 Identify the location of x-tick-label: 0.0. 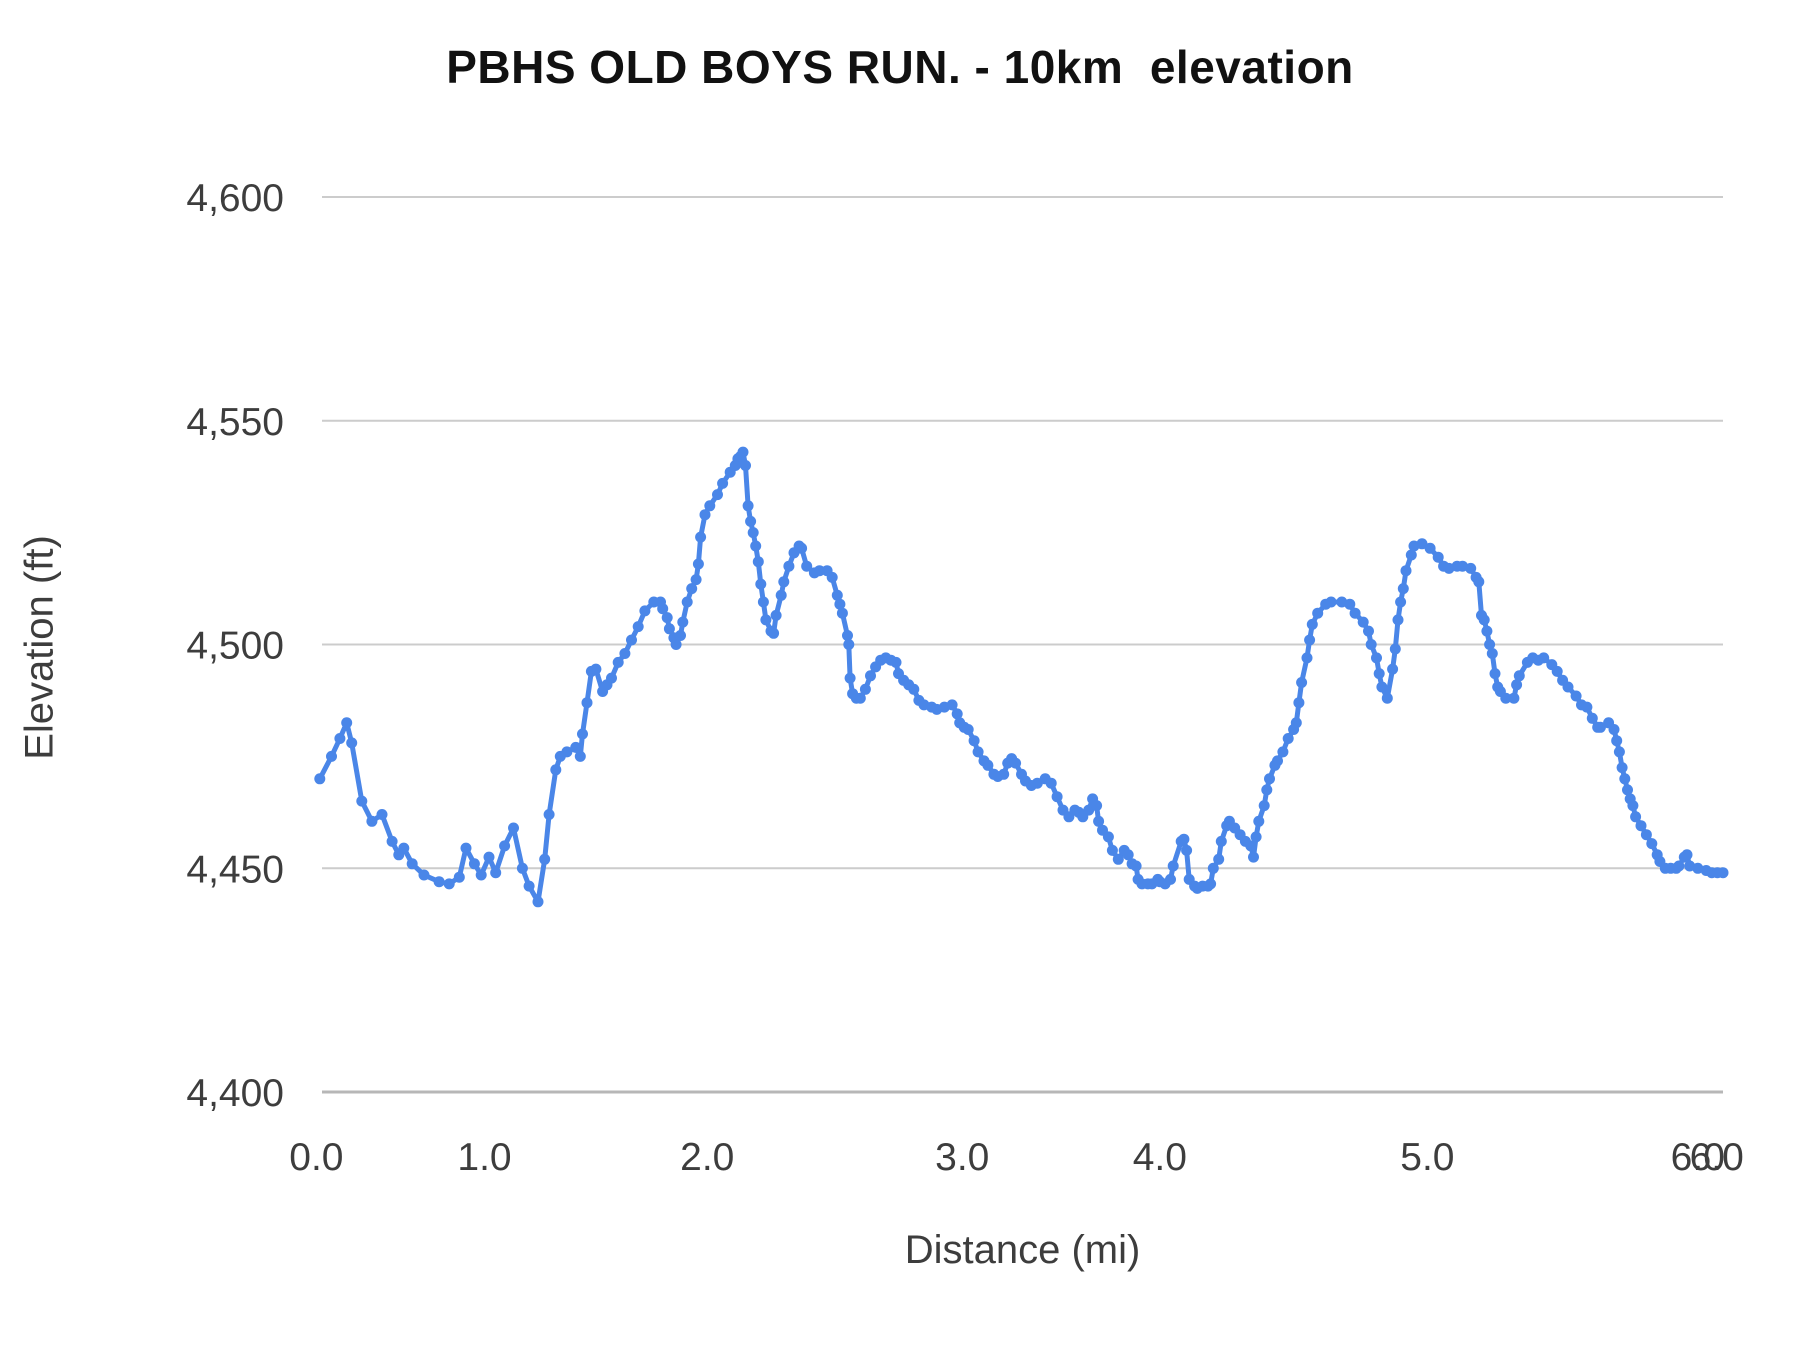
(316, 1157).